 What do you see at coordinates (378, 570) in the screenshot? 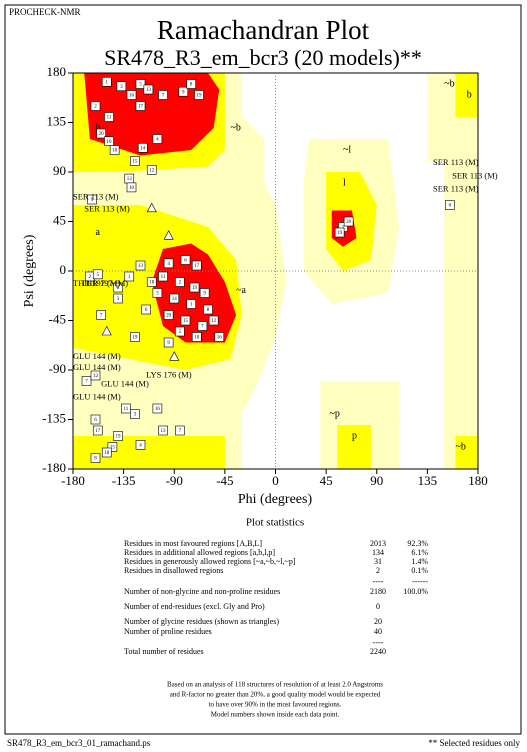
I see `stats-cell: 2` at bounding box center [378, 570].